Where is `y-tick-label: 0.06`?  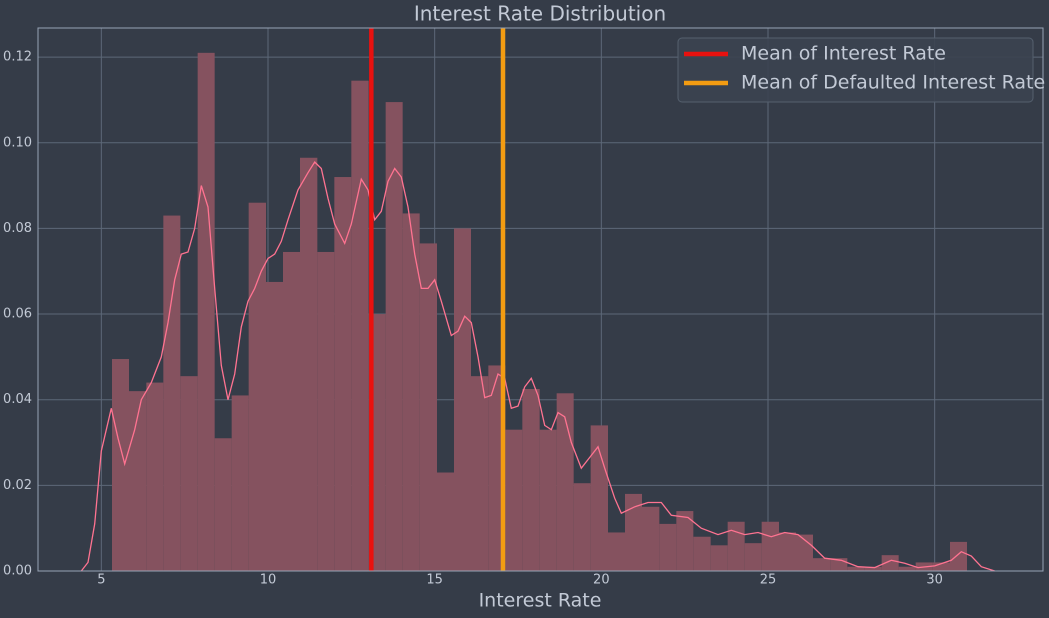 y-tick-label: 0.06 is located at coordinates (17, 314).